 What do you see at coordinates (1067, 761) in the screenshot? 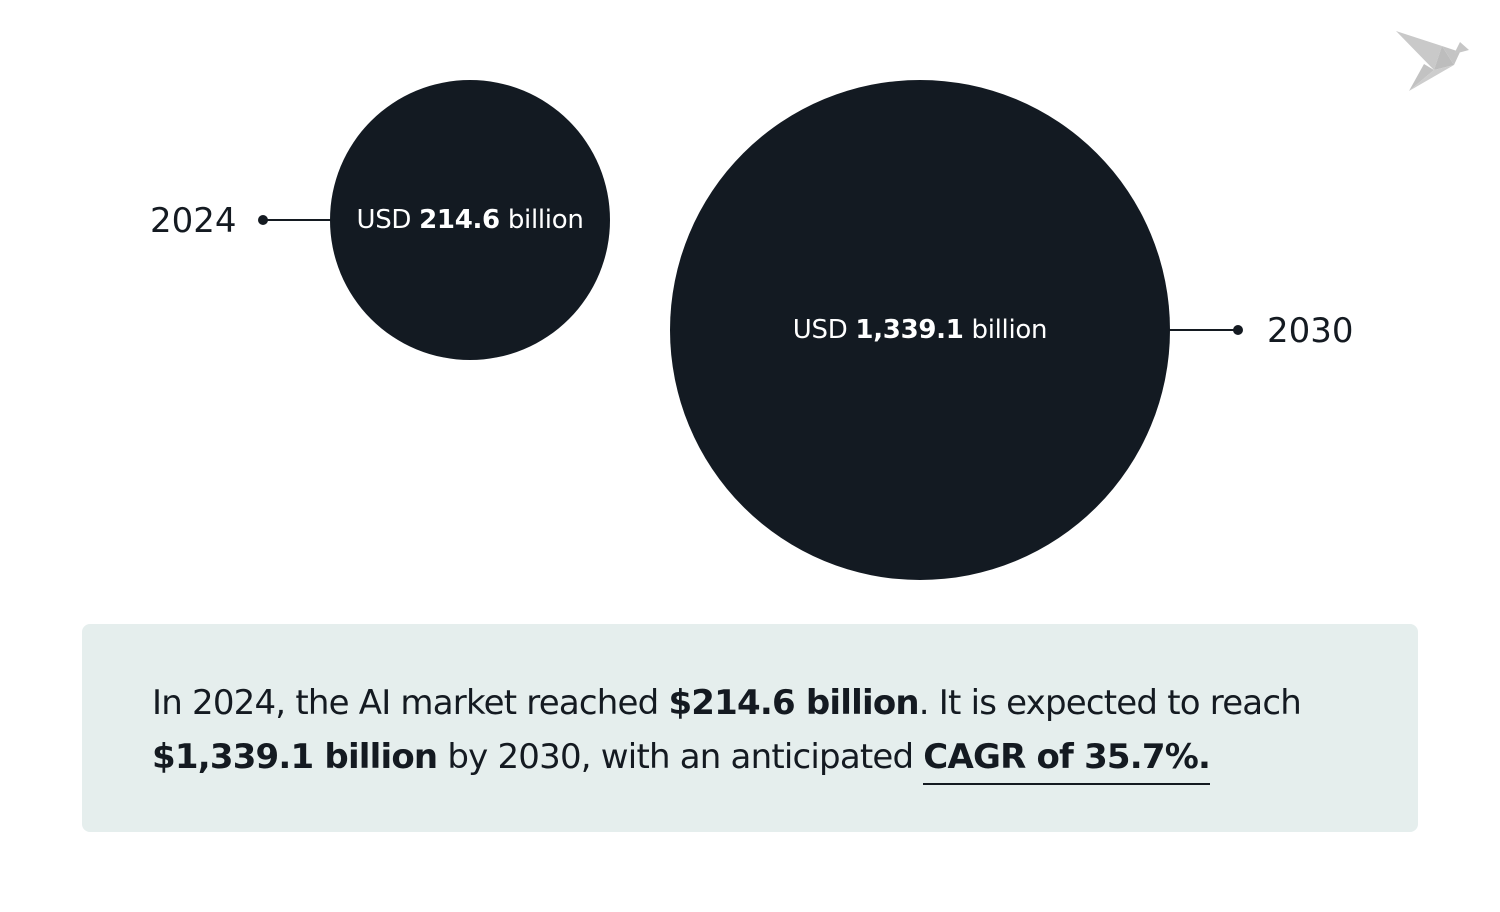
I see `cagr-highlight: CAGR of 35.7%.` at bounding box center [1067, 761].